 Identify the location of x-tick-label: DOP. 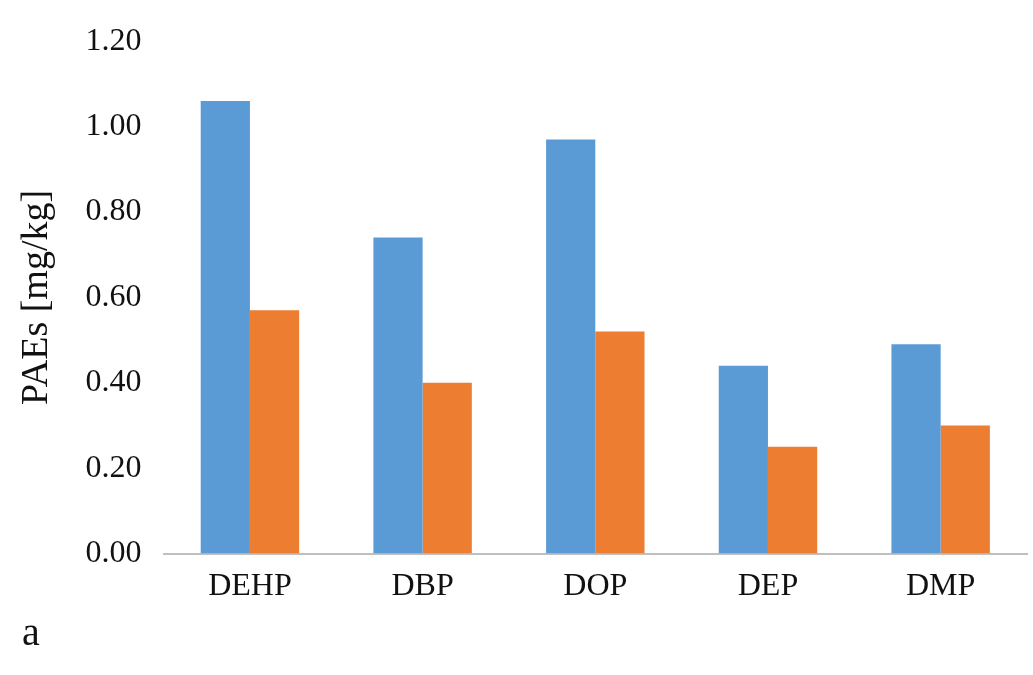
(595, 584).